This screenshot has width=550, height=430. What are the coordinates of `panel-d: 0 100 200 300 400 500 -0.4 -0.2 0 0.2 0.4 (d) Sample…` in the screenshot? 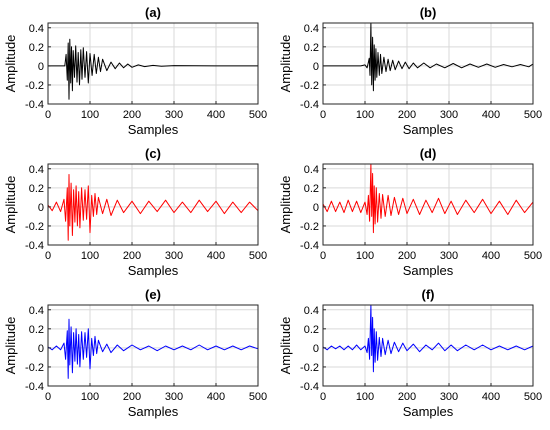 It's located at (410, 212).